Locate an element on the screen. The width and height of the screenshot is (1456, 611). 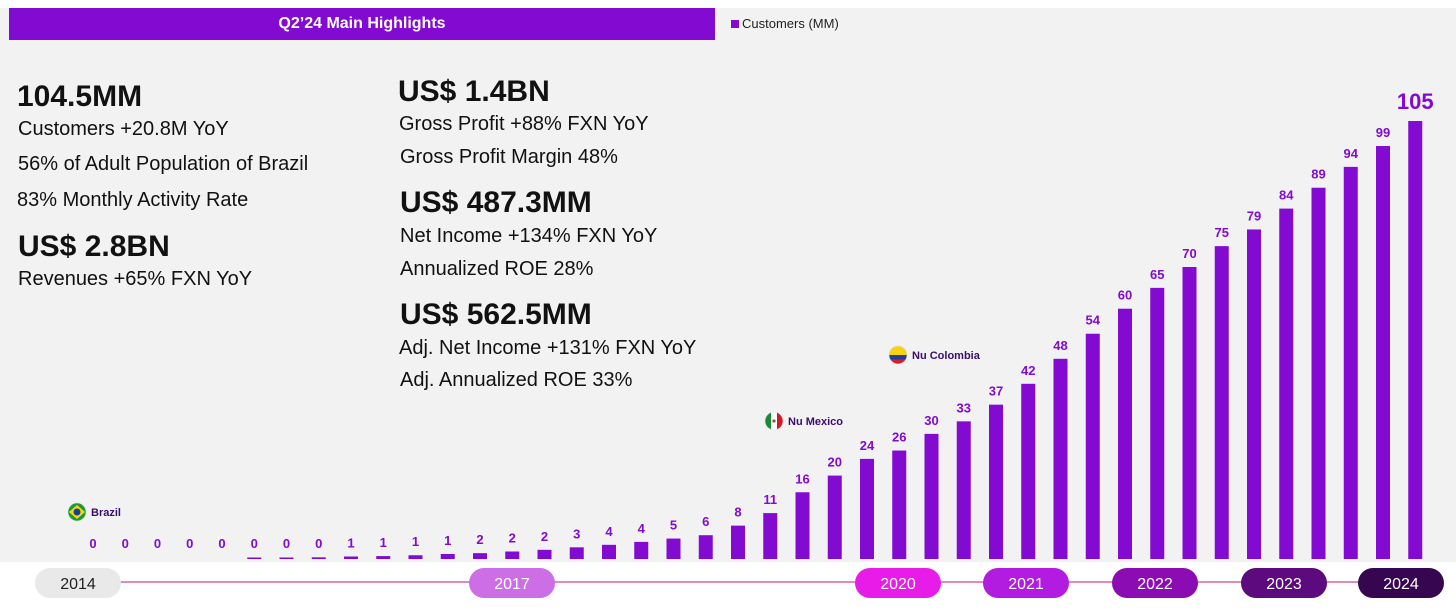
legend-swatch is located at coordinates (735, 23).